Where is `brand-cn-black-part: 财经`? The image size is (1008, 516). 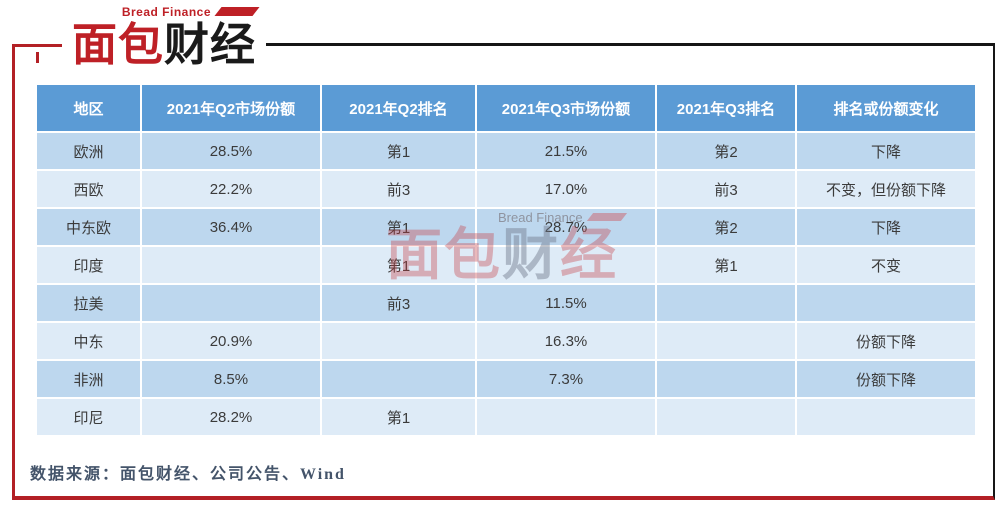 brand-cn-black-part: 财经 is located at coordinates (210, 44).